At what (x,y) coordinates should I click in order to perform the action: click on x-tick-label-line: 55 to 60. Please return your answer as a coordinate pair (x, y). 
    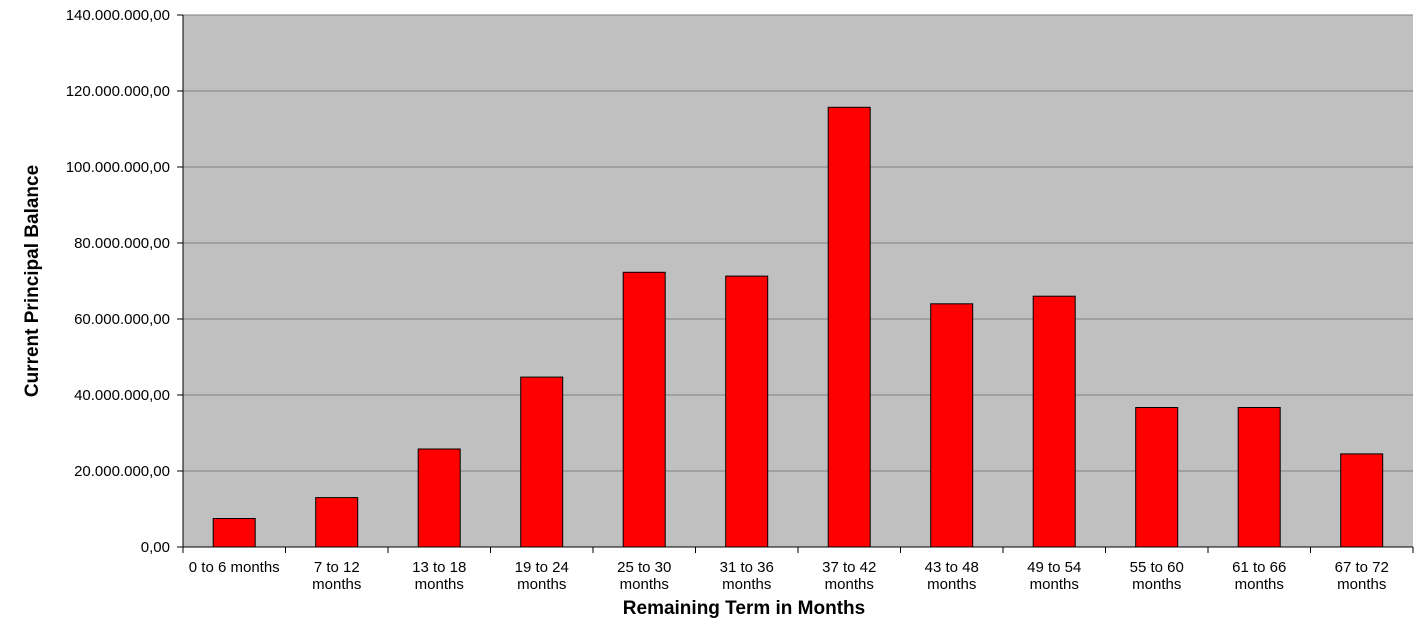
    Looking at the image, I should click on (1157, 567).